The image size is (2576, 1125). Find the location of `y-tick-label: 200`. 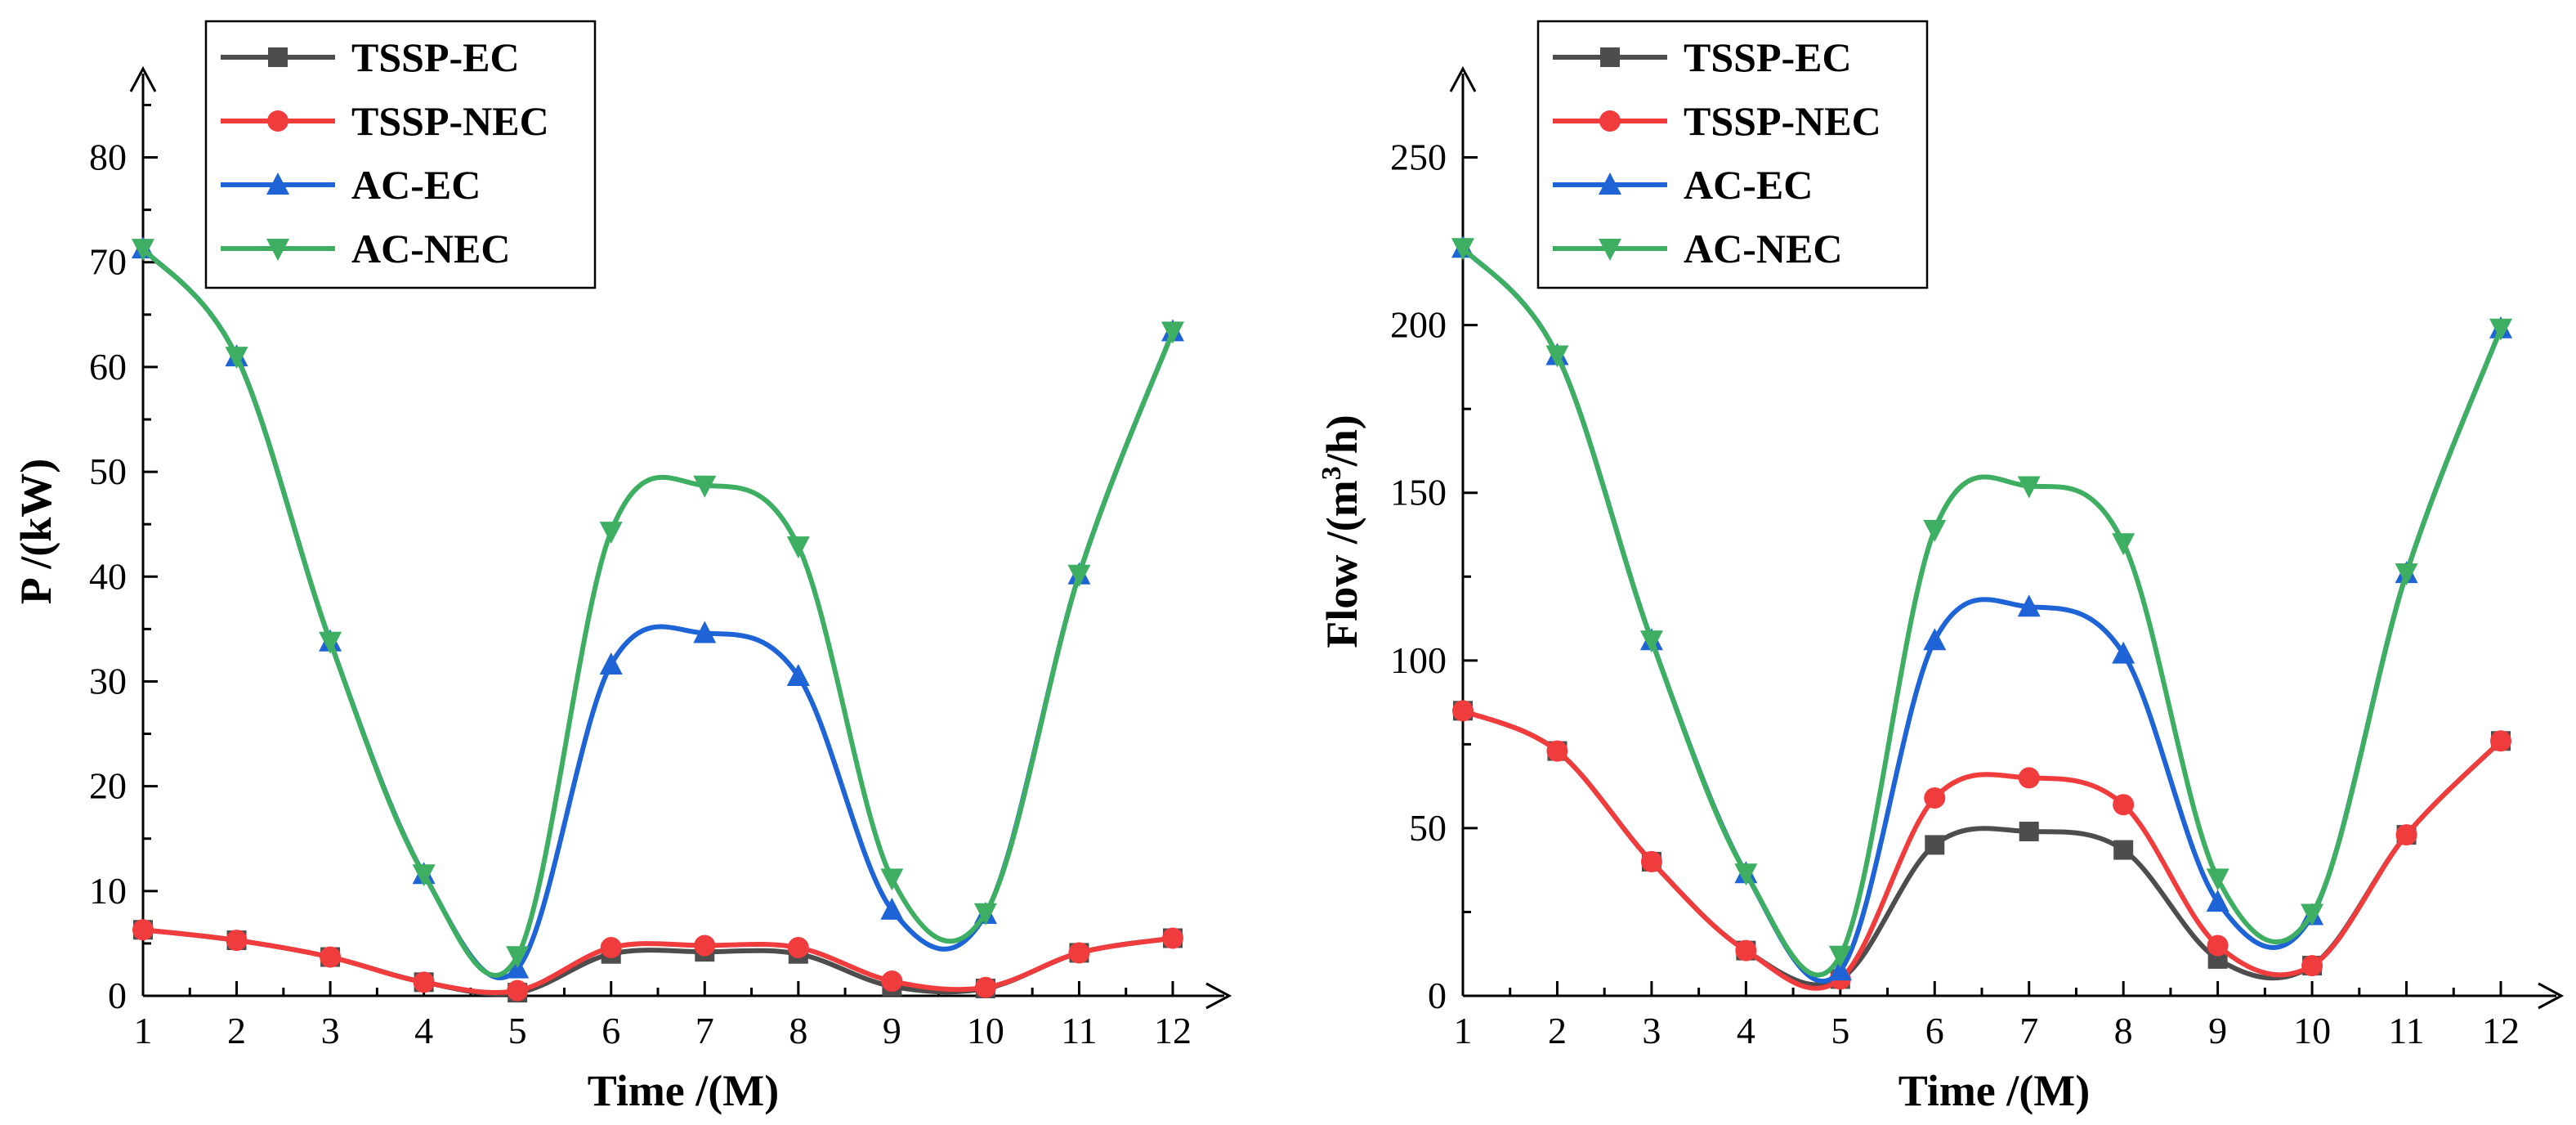

y-tick-label: 200 is located at coordinates (1418, 325).